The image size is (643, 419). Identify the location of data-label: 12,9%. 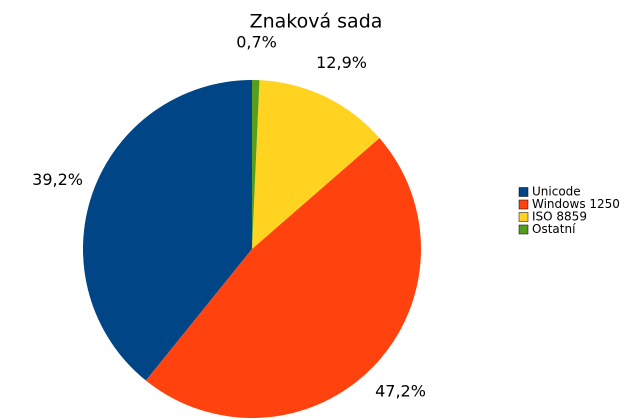
(341, 62).